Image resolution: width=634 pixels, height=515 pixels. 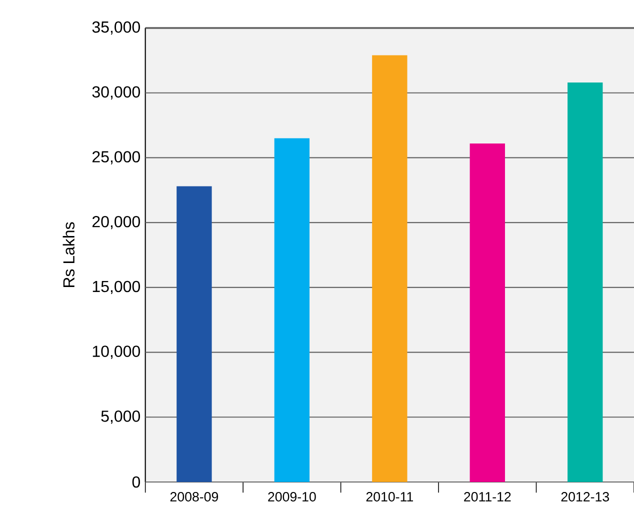 What do you see at coordinates (116, 157) in the screenshot?
I see `y-tick-label: 25,000` at bounding box center [116, 157].